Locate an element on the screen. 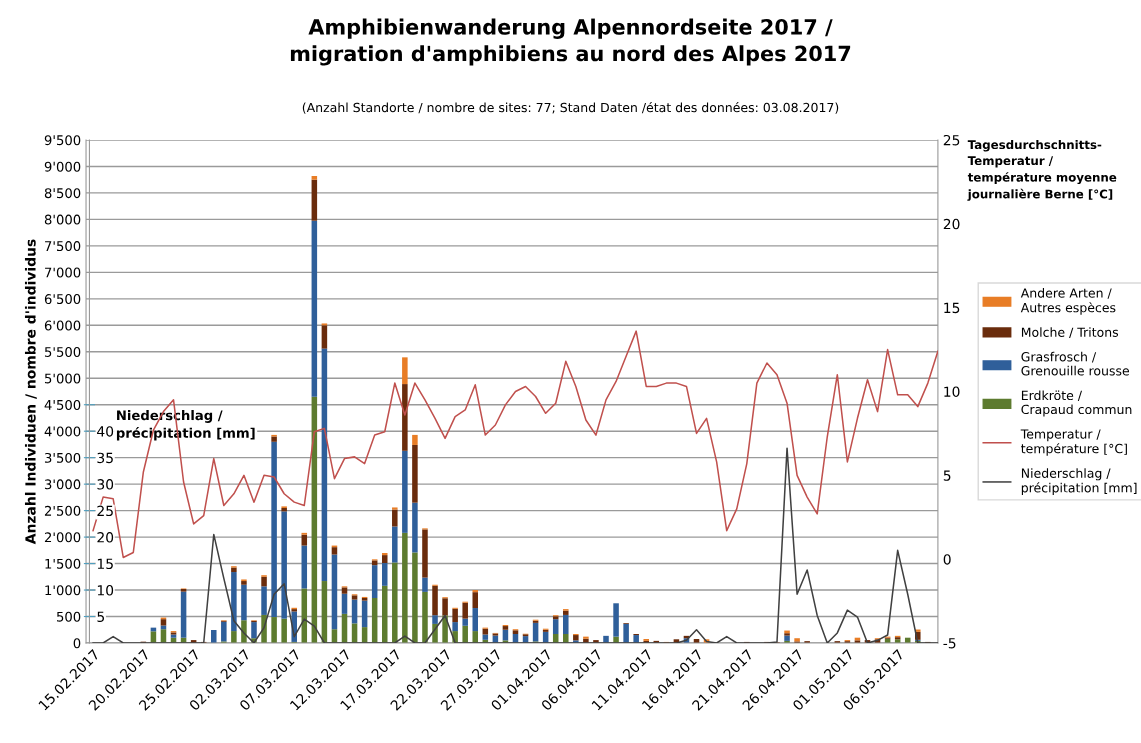  y2-tick-label: 20 is located at coordinates (951, 224).